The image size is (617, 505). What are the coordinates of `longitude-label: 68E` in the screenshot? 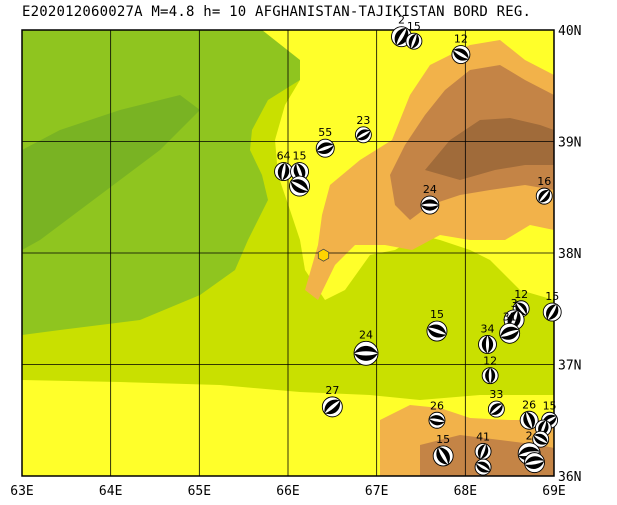 It's located at (465, 491).